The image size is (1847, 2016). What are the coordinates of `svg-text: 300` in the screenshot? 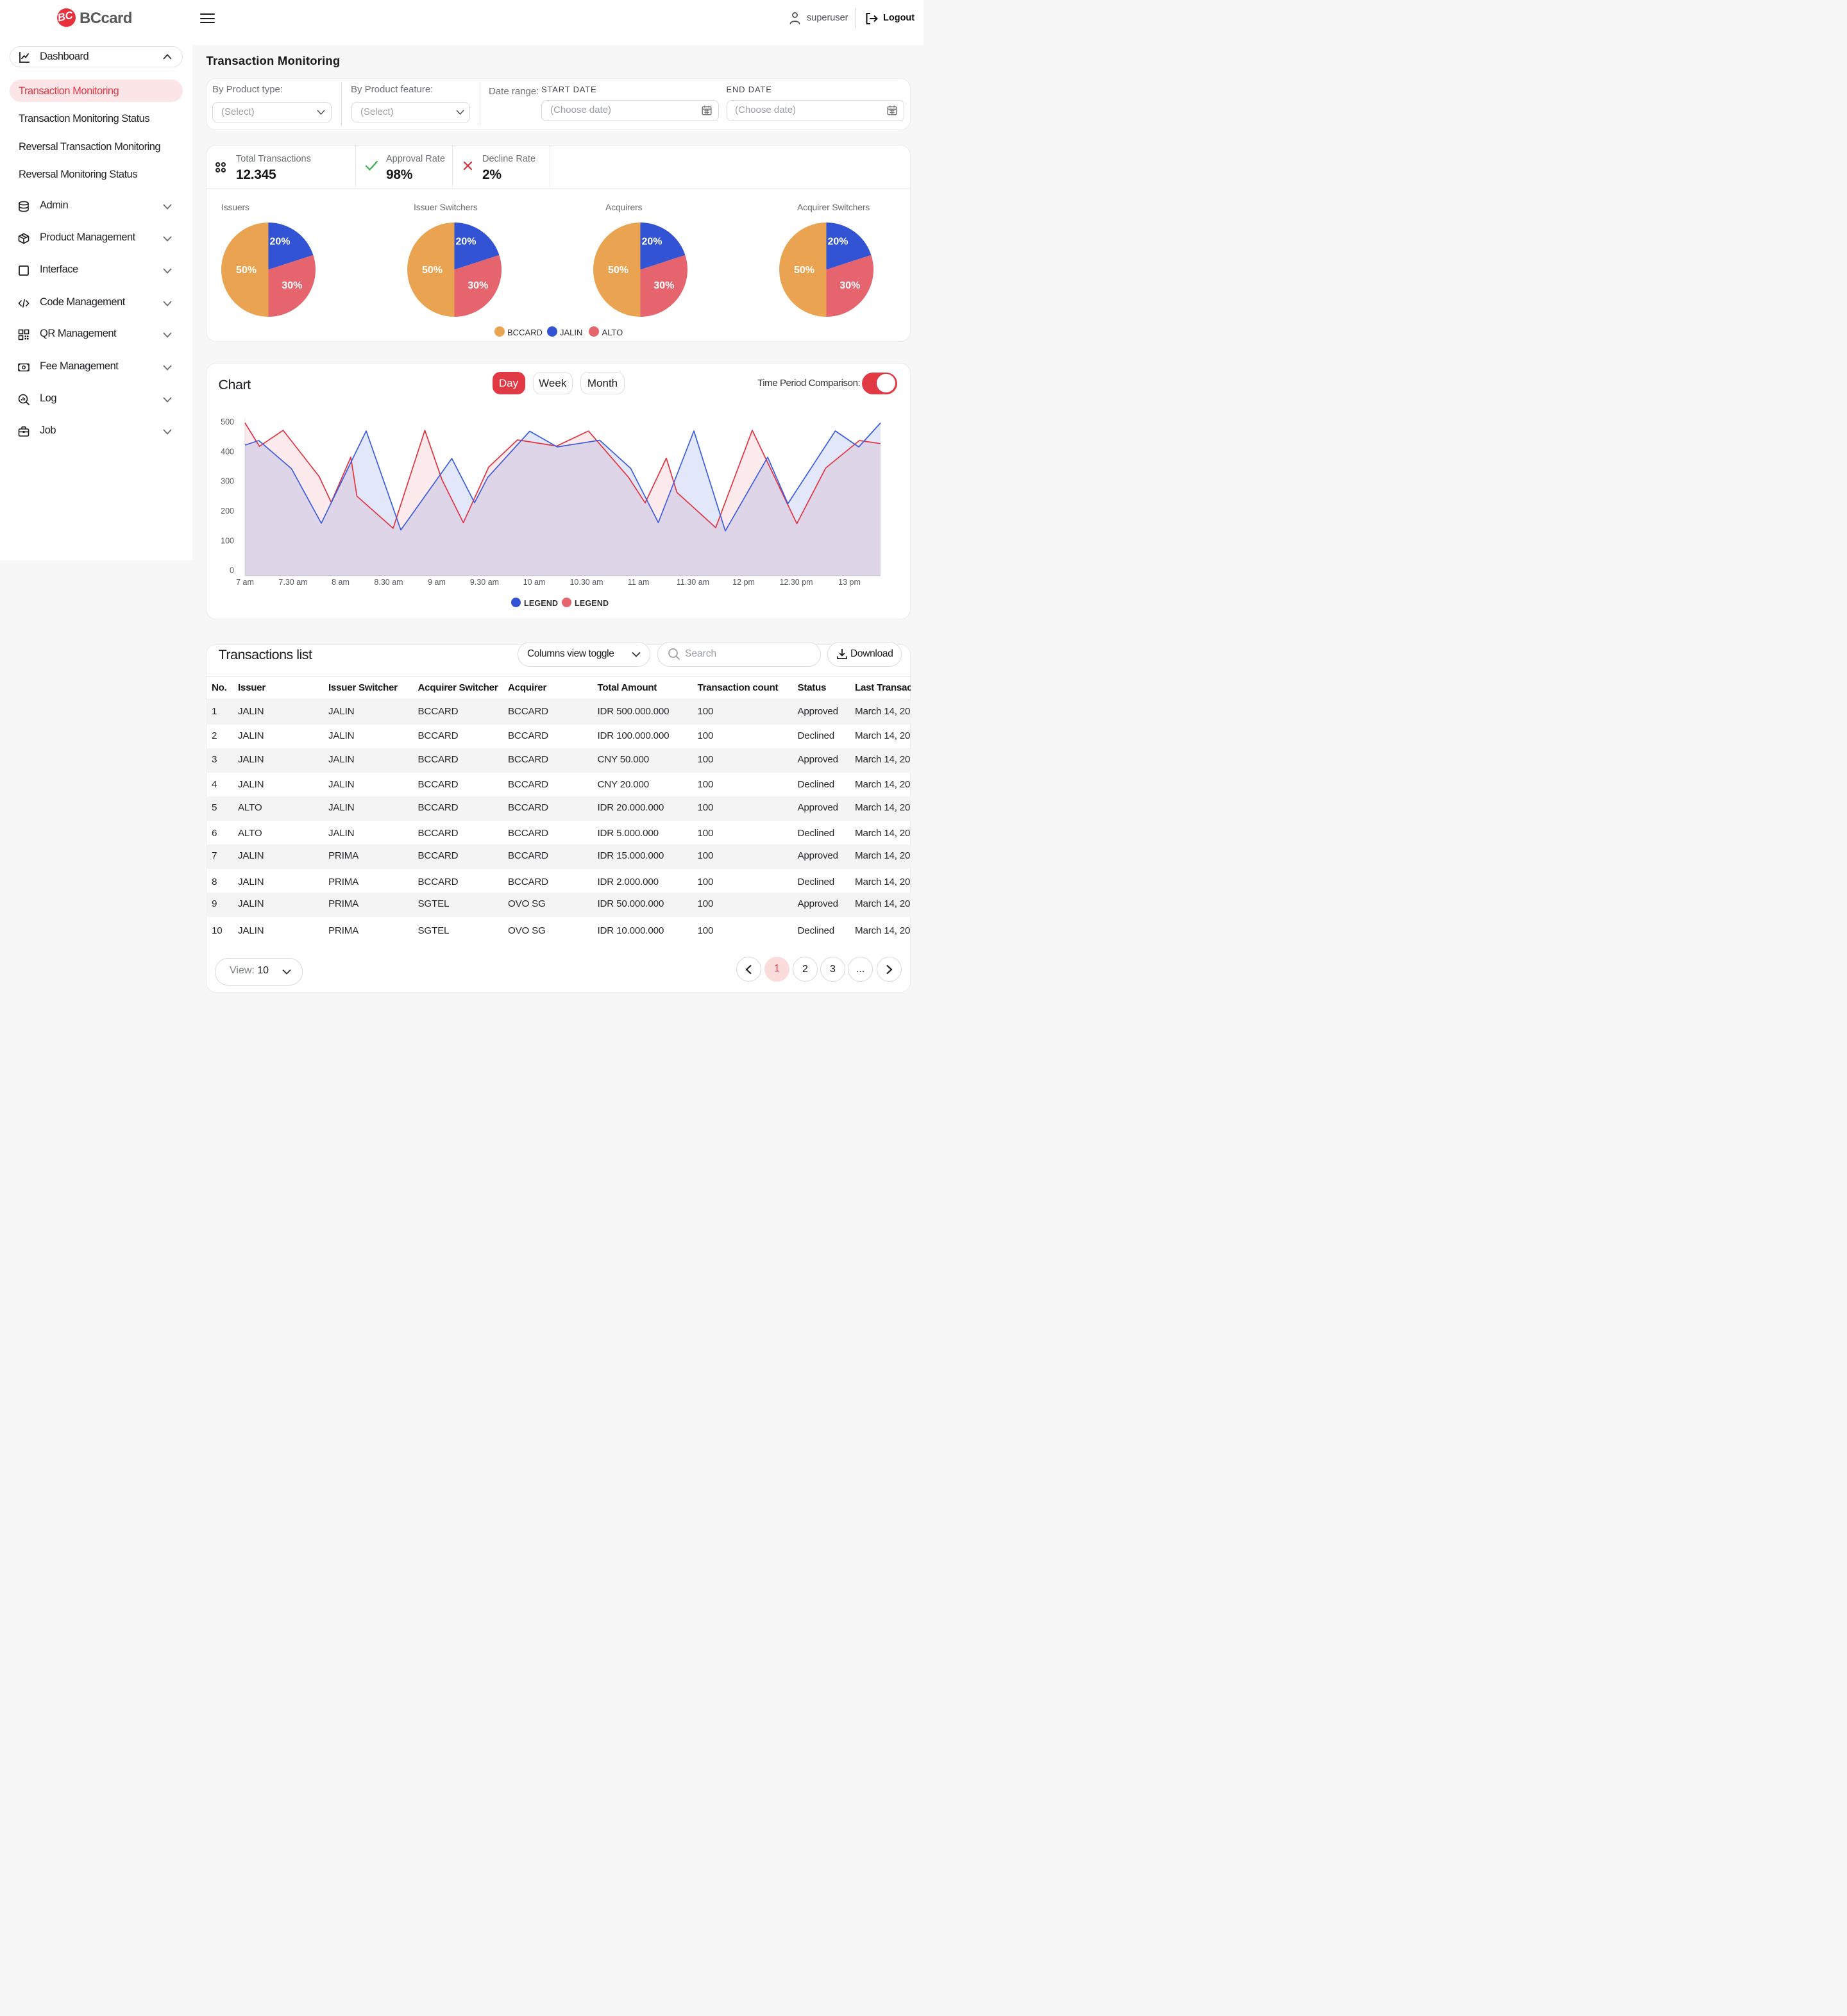 It's located at (228, 480).